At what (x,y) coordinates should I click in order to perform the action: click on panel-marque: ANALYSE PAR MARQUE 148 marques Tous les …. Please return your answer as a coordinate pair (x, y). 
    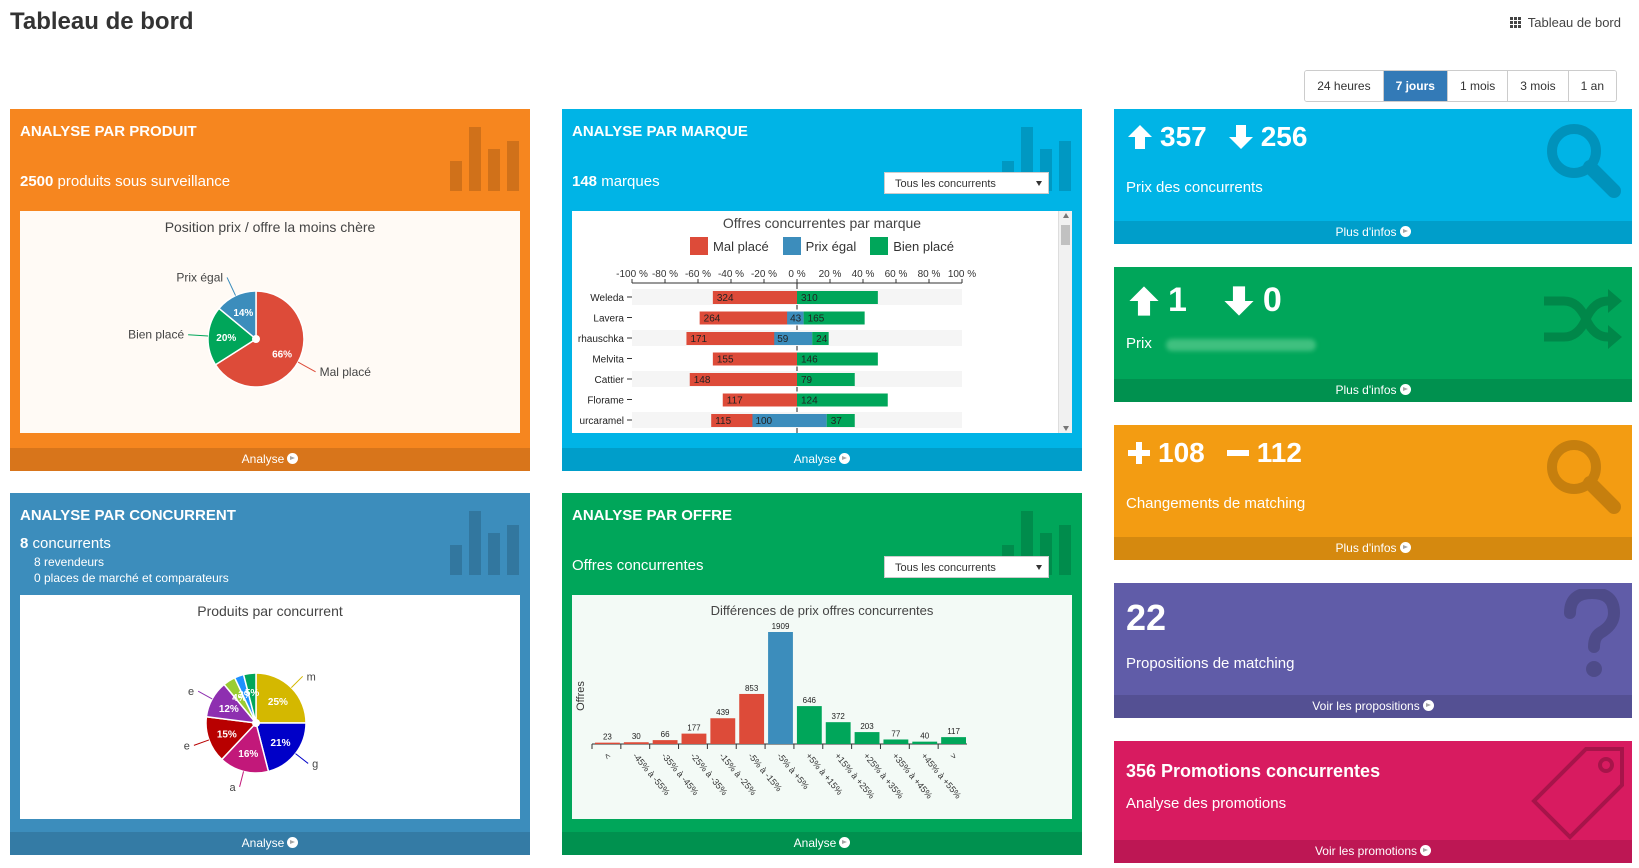
    Looking at the image, I should click on (822, 290).